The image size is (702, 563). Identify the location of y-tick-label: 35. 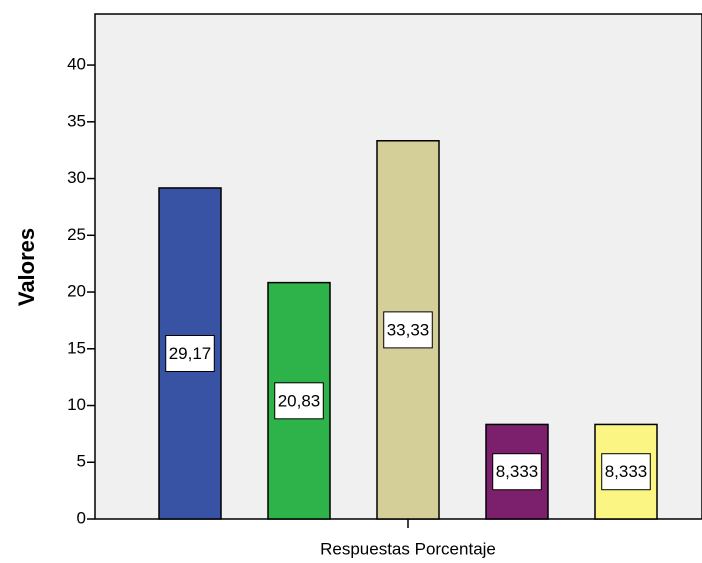
(76, 120).